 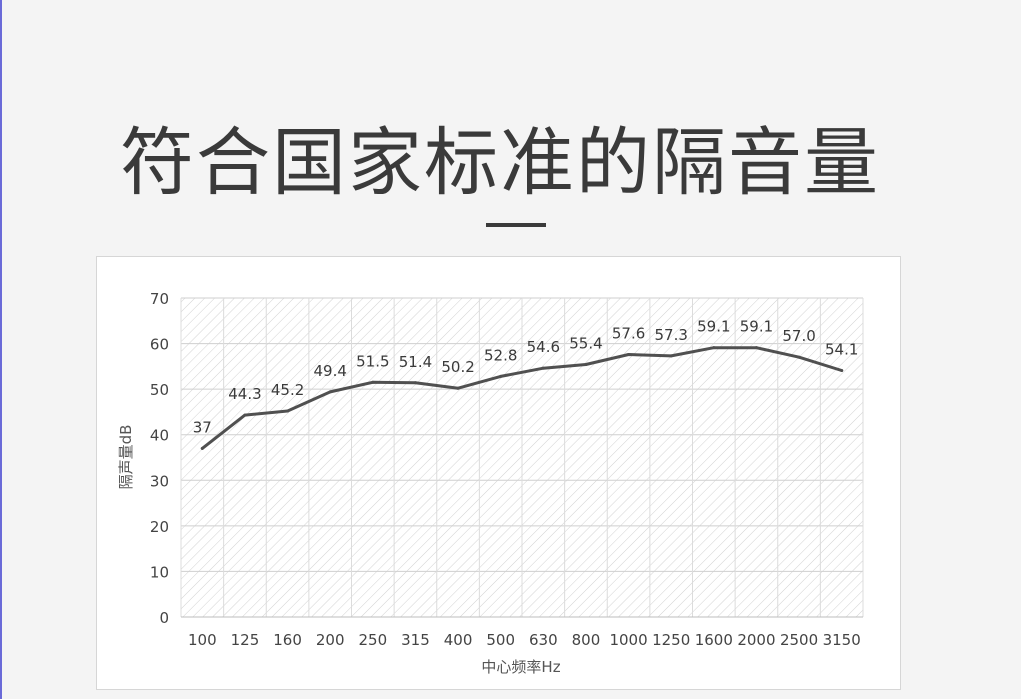 I want to click on x-tick-label: 100, so click(x=202, y=640).